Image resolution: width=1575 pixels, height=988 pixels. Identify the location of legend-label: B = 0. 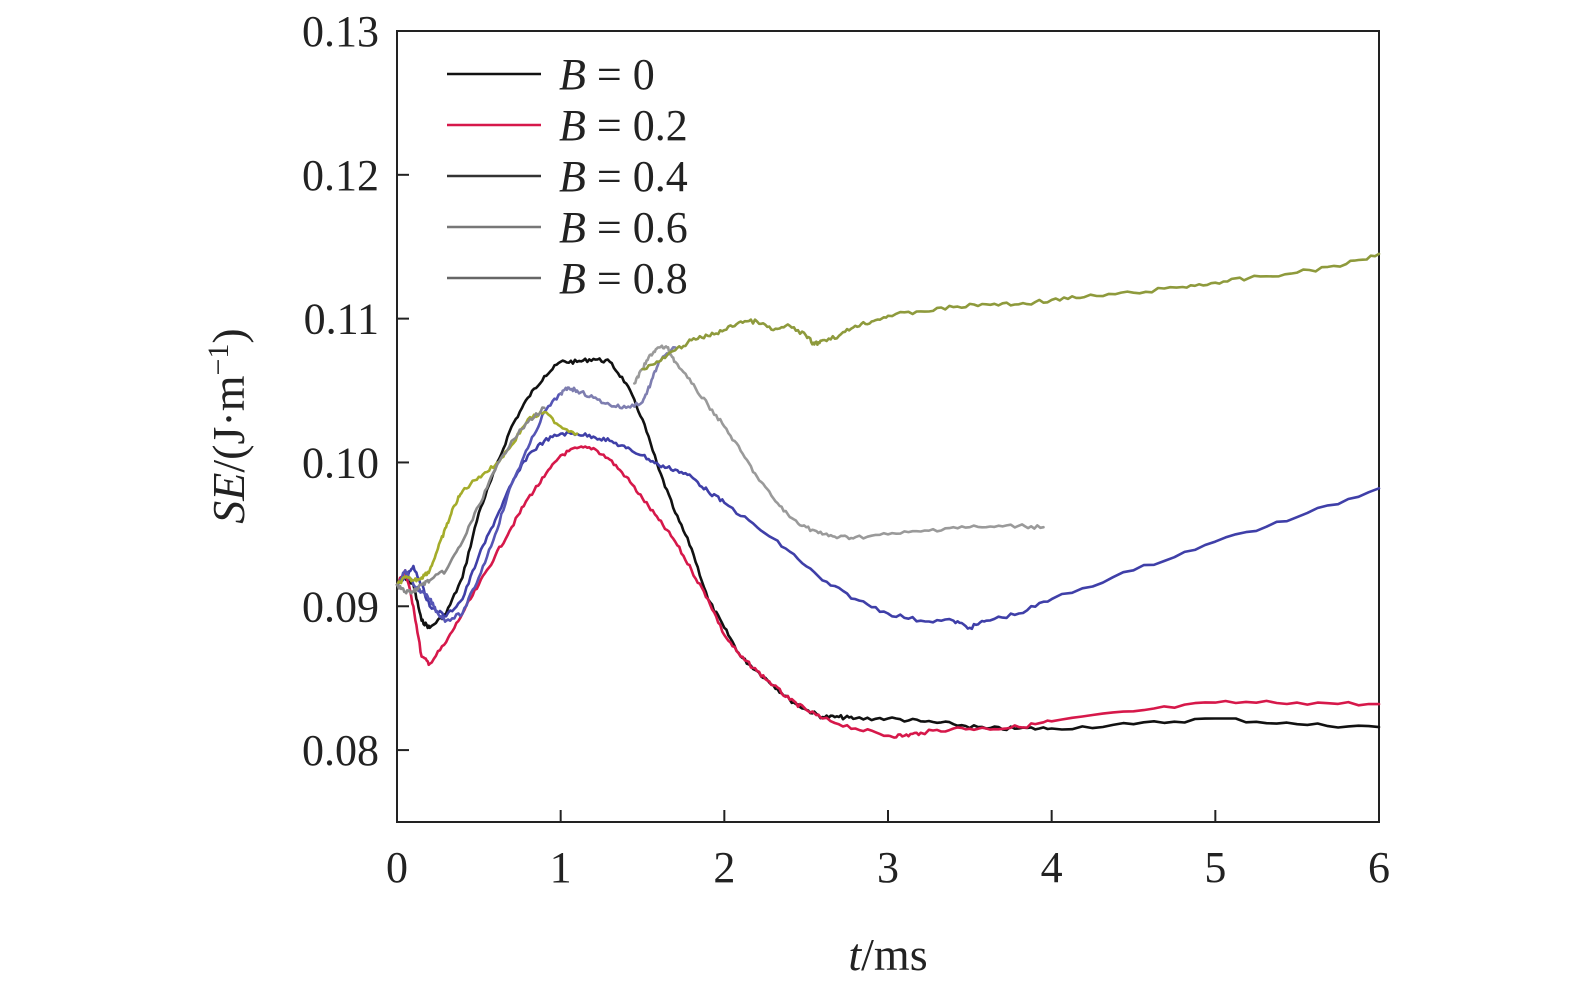
(607, 74).